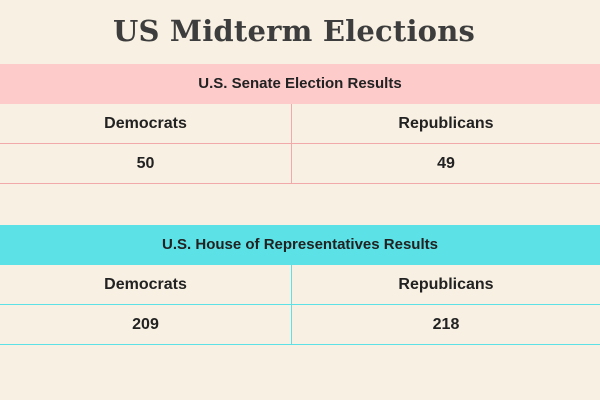 The width and height of the screenshot is (600, 400). I want to click on senate-democrats-seats: 50, so click(145, 163).